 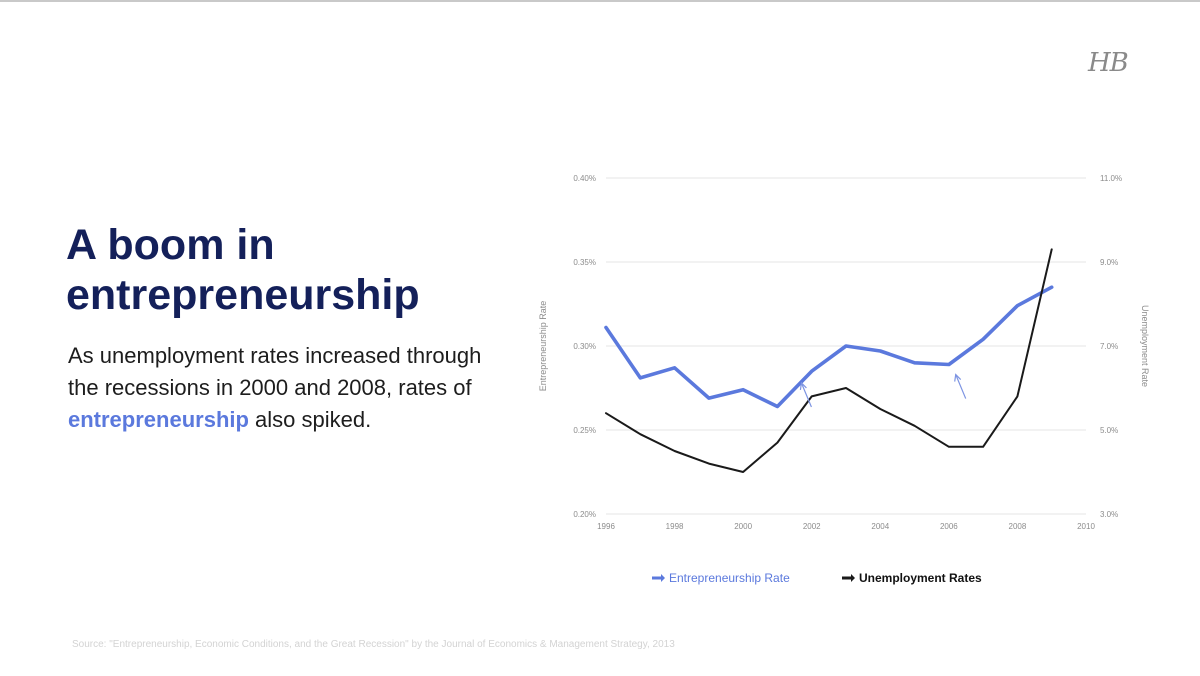 What do you see at coordinates (310, 419) in the screenshot?
I see `description-text-end: also spiked.` at bounding box center [310, 419].